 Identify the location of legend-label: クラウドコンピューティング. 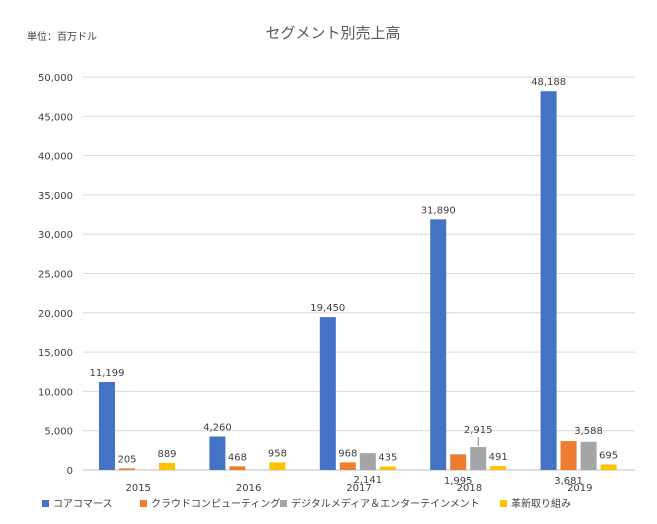
(215, 503).